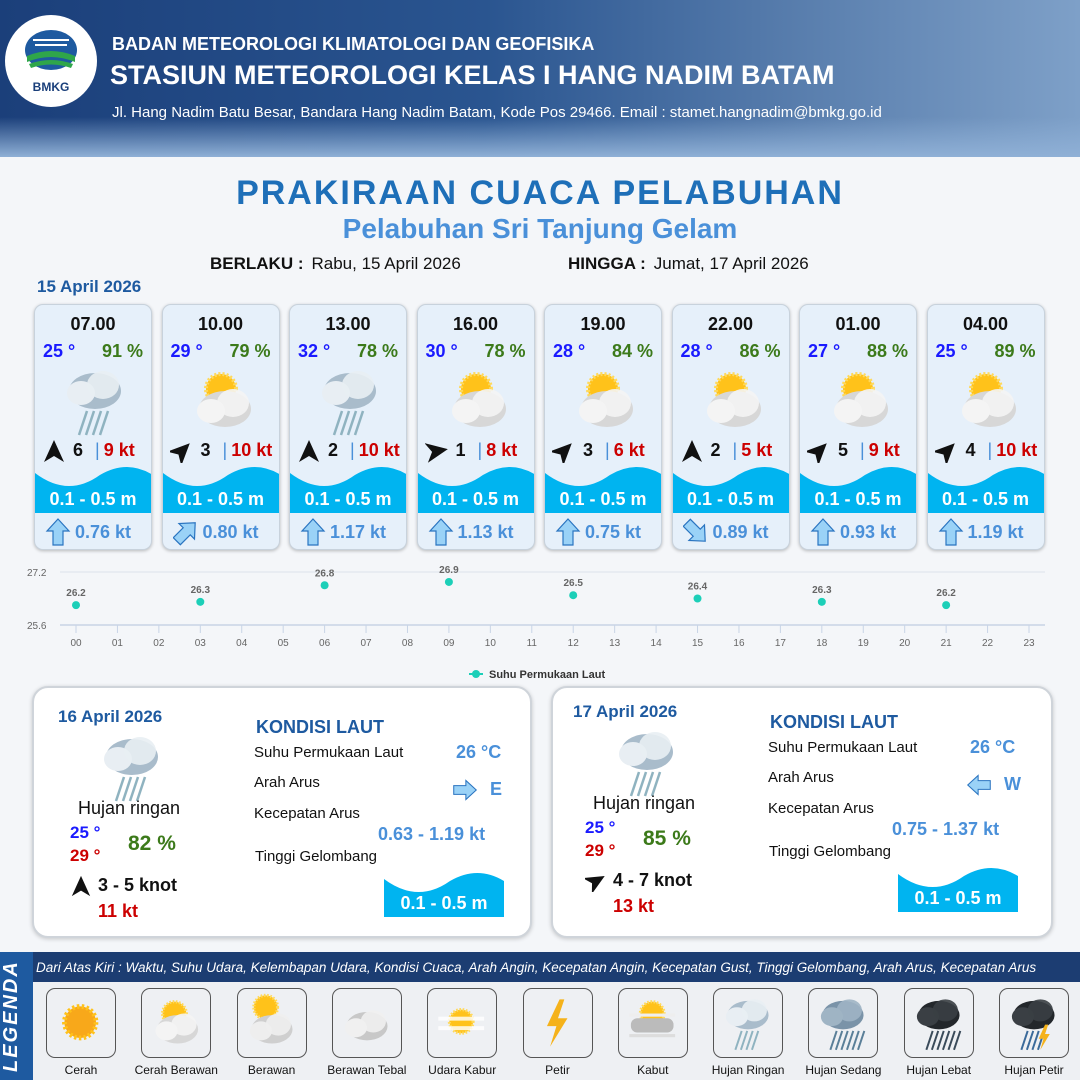  Describe the element at coordinates (230, 532) in the screenshot. I see `current-speed: 0.80 kt` at that location.